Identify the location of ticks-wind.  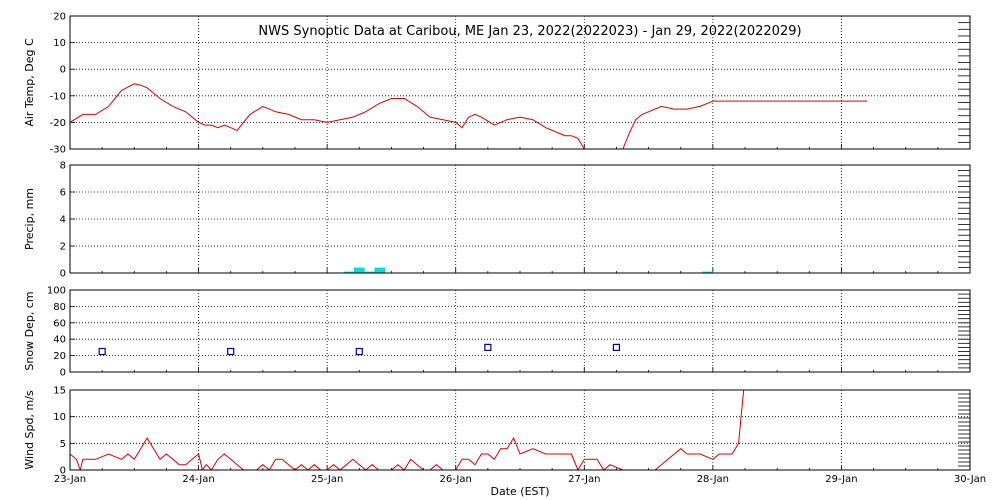
(520, 430).